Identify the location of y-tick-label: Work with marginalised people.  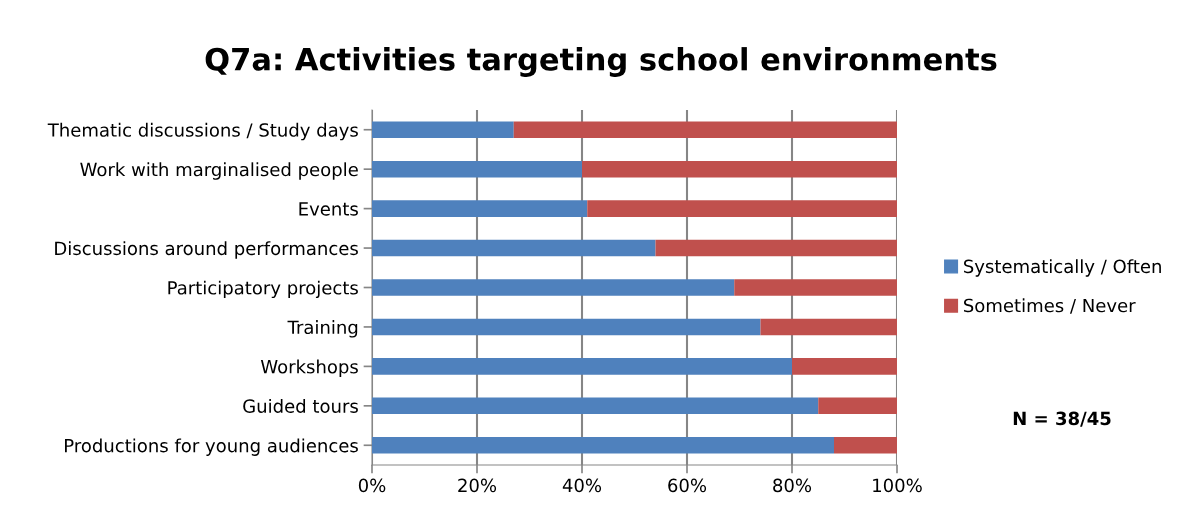
(219, 171).